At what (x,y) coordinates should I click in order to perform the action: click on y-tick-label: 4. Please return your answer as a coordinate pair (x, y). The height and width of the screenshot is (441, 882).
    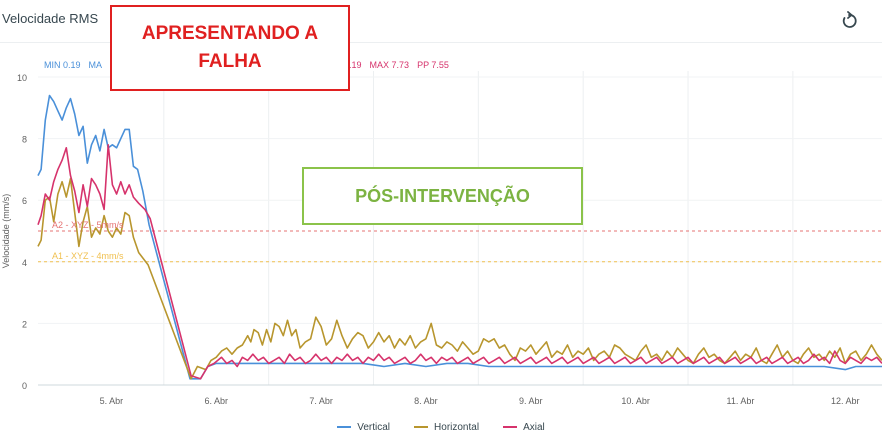
    Looking at the image, I should click on (24, 263).